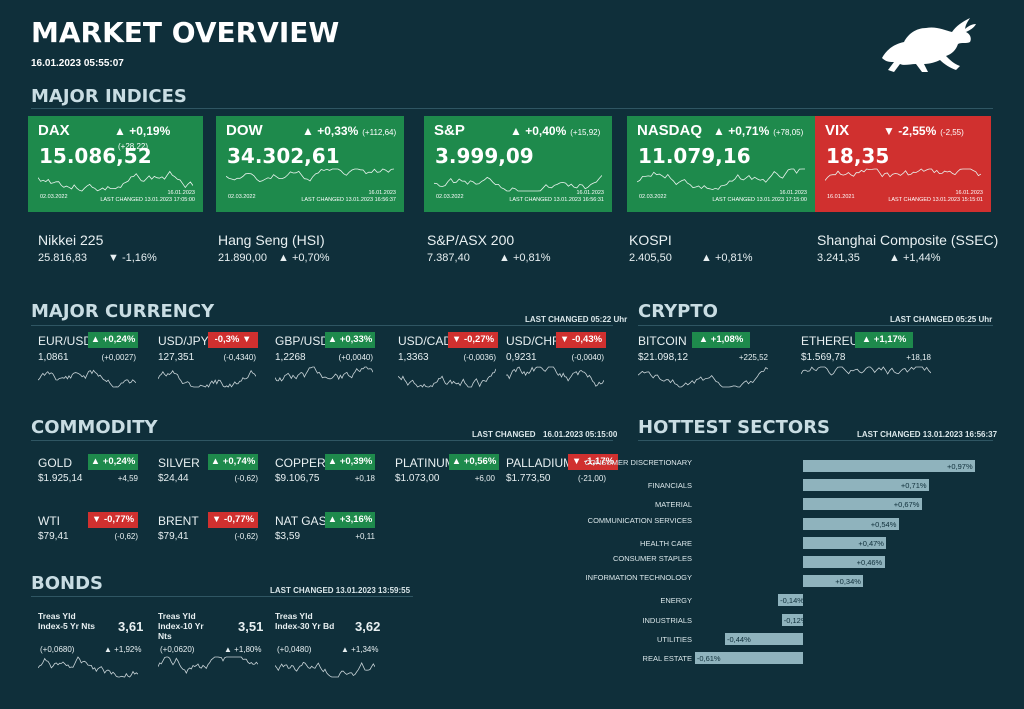  What do you see at coordinates (350, 462) in the screenshot?
I see `commodity-badge: ▲ +0,39%` at bounding box center [350, 462].